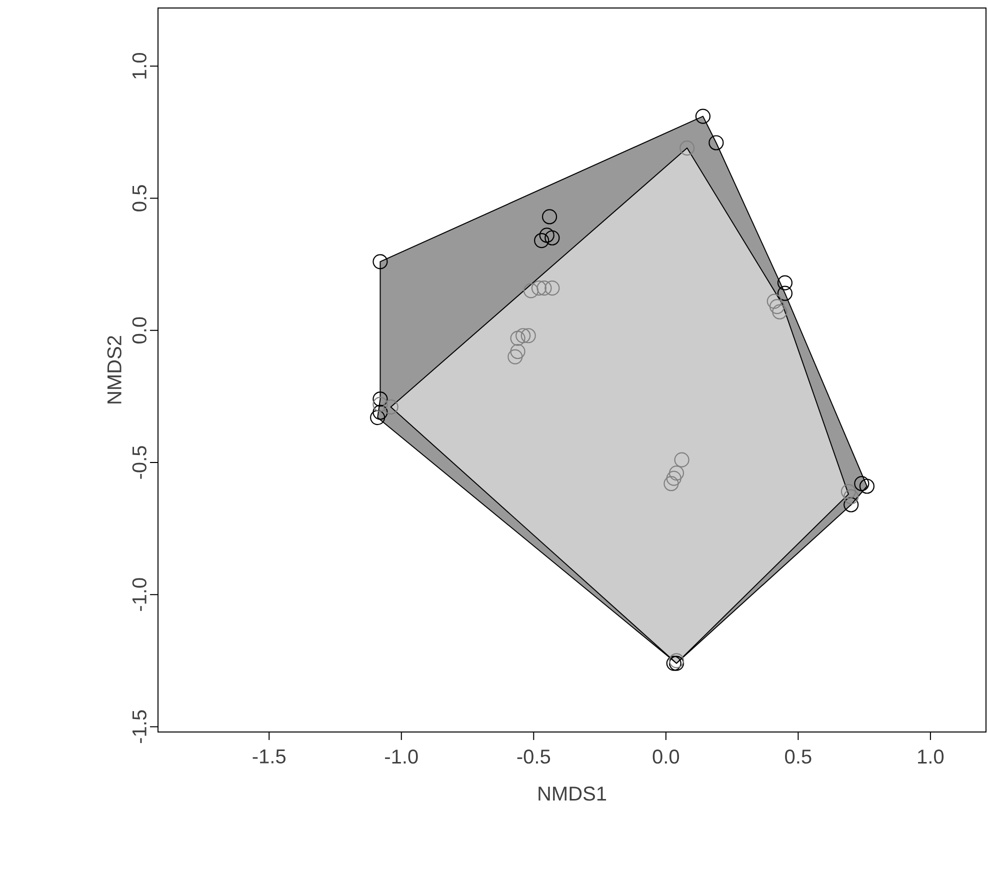 This screenshot has height=886, width=988. I want to click on y-tick-label: -0.5, so click(139, 462).